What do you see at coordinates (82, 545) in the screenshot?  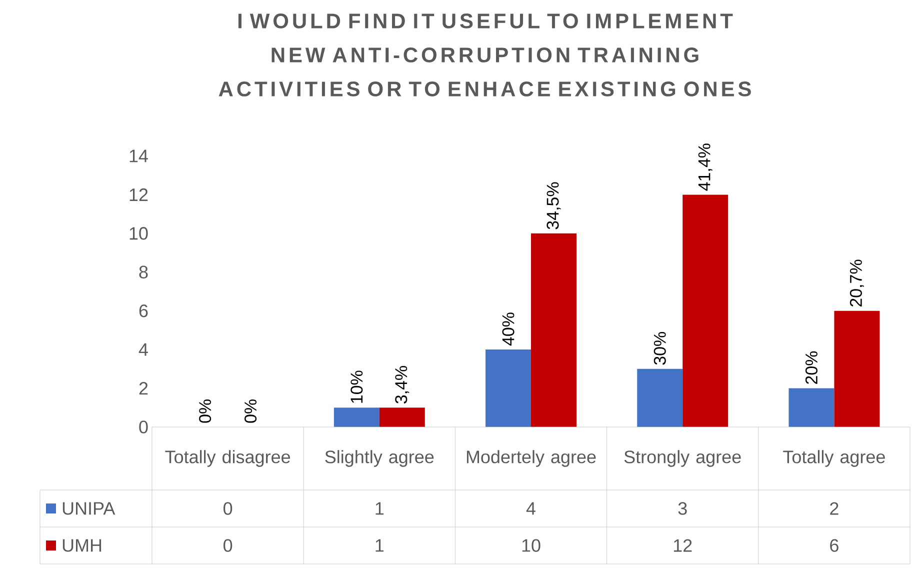 I see `legend-label: UMH` at bounding box center [82, 545].